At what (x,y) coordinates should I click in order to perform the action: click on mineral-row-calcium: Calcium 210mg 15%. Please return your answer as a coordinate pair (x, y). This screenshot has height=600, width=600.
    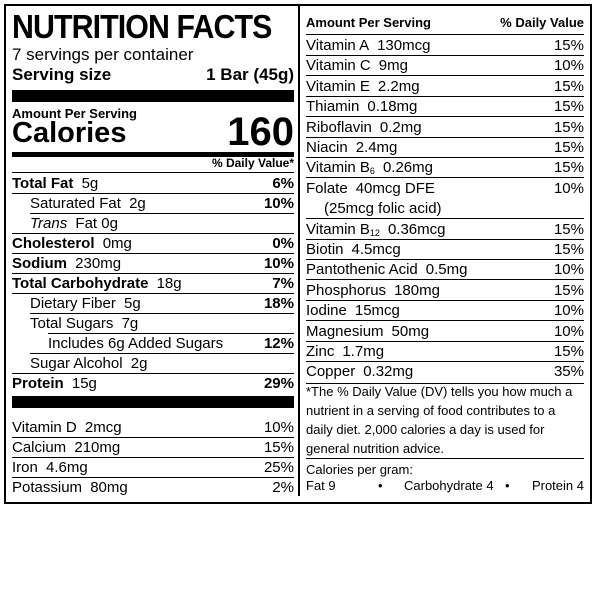
    Looking at the image, I should click on (153, 448).